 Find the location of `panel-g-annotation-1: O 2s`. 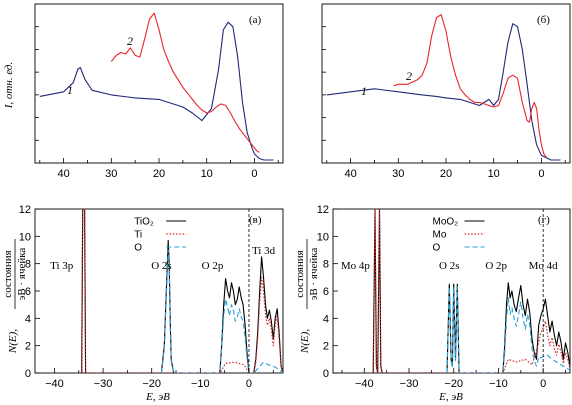

panel-g-annotation-1: O 2s is located at coordinates (449, 266).